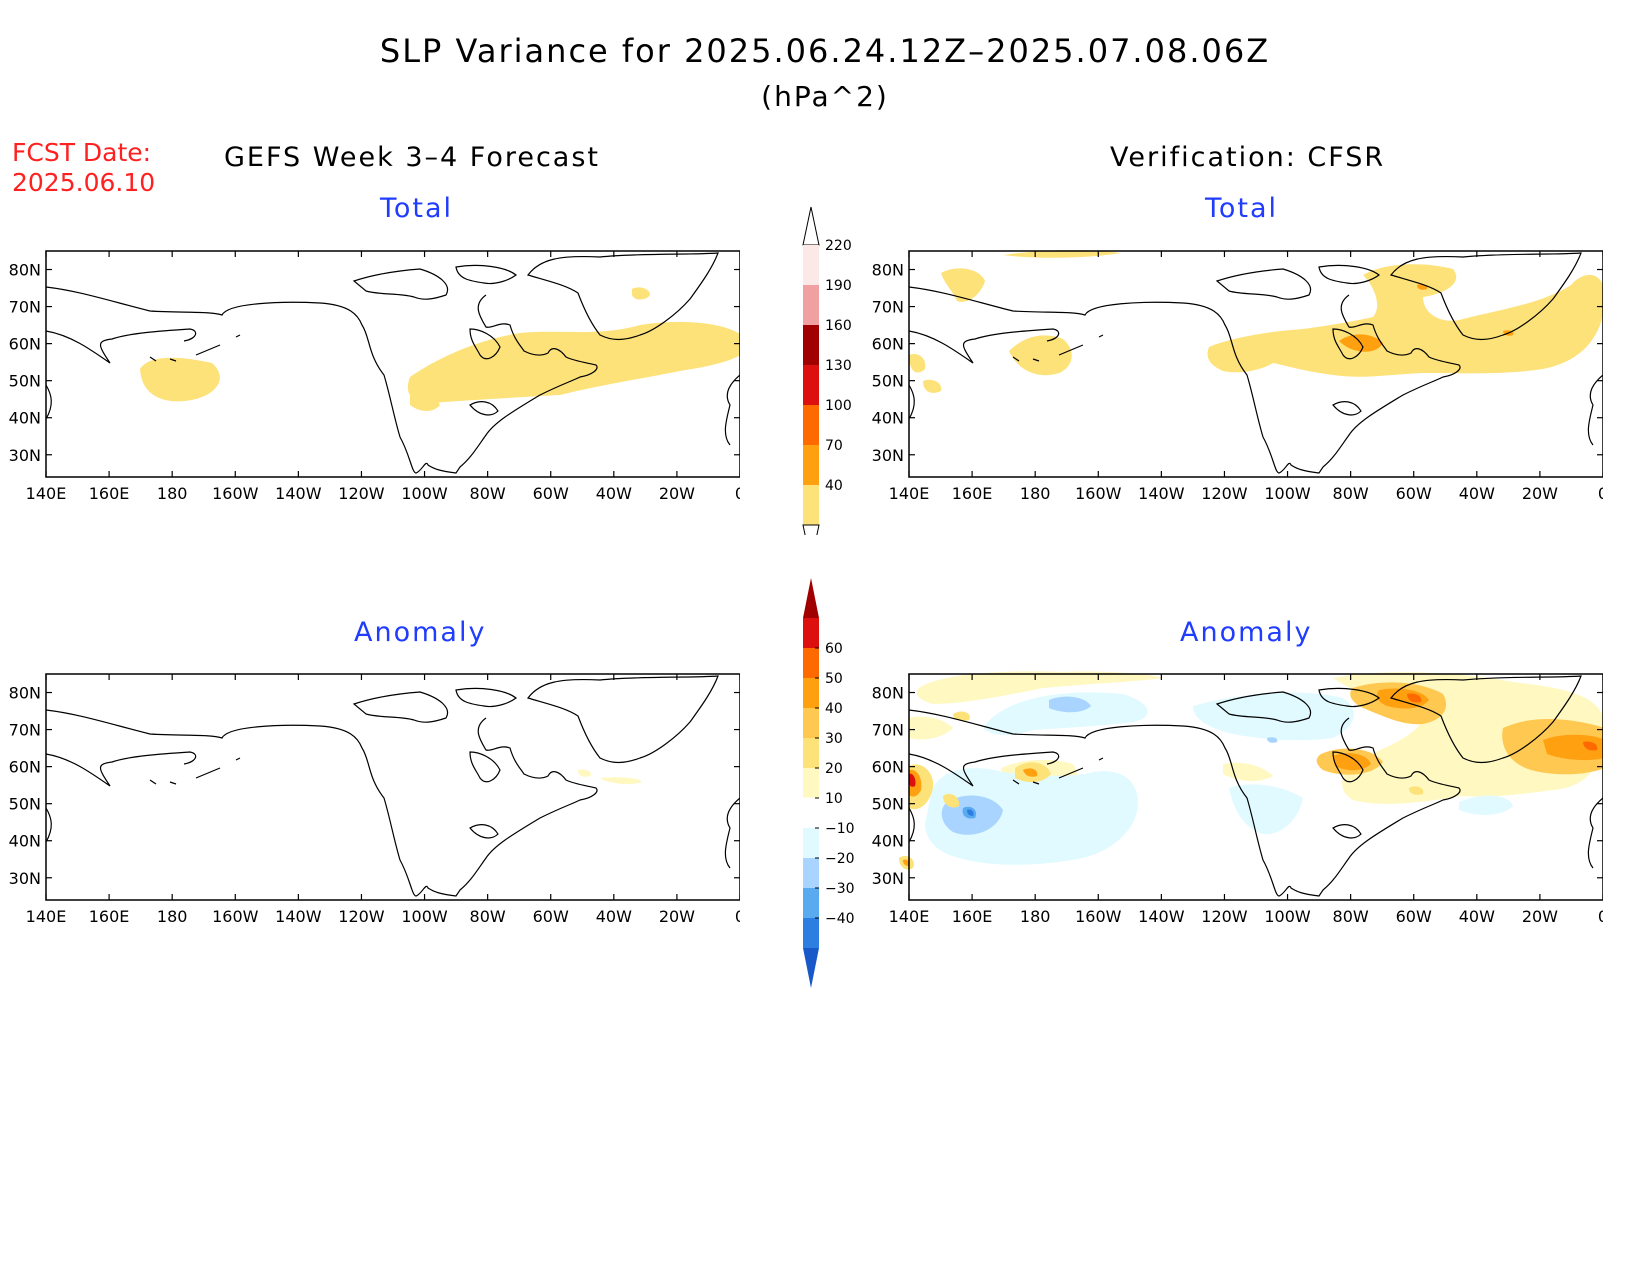 The height and width of the screenshot is (1275, 1650). Describe the element at coordinates (109, 916) in the screenshot. I see `lon-label: 160E` at that location.